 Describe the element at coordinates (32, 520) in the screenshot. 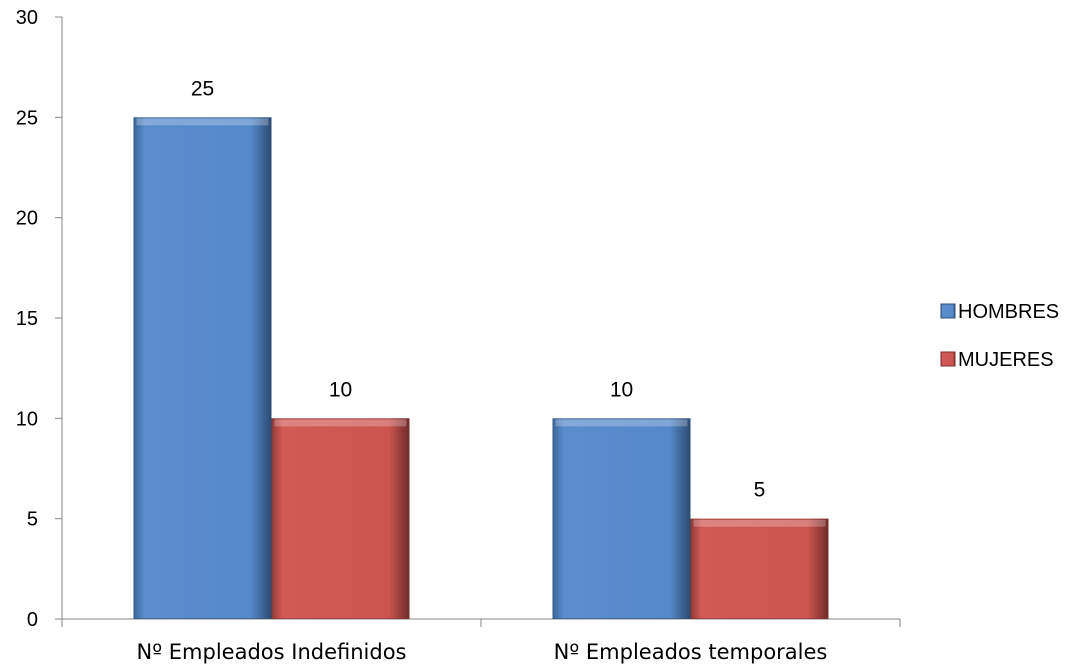

I see `y-tick-label: 5` at that location.